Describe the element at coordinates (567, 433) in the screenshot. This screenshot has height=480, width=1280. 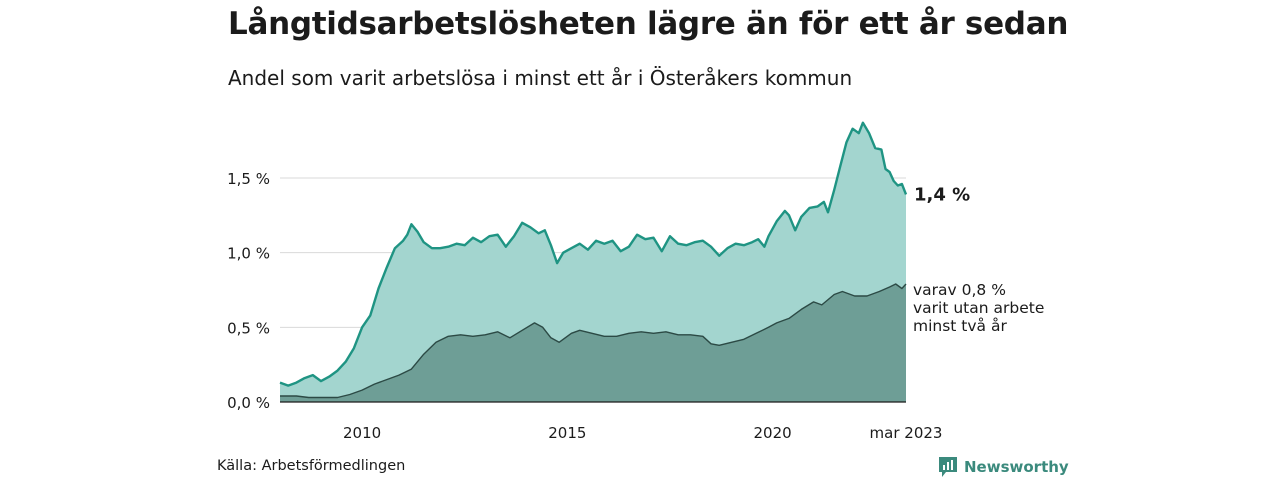
I see `x-tick-label: 2015` at that location.